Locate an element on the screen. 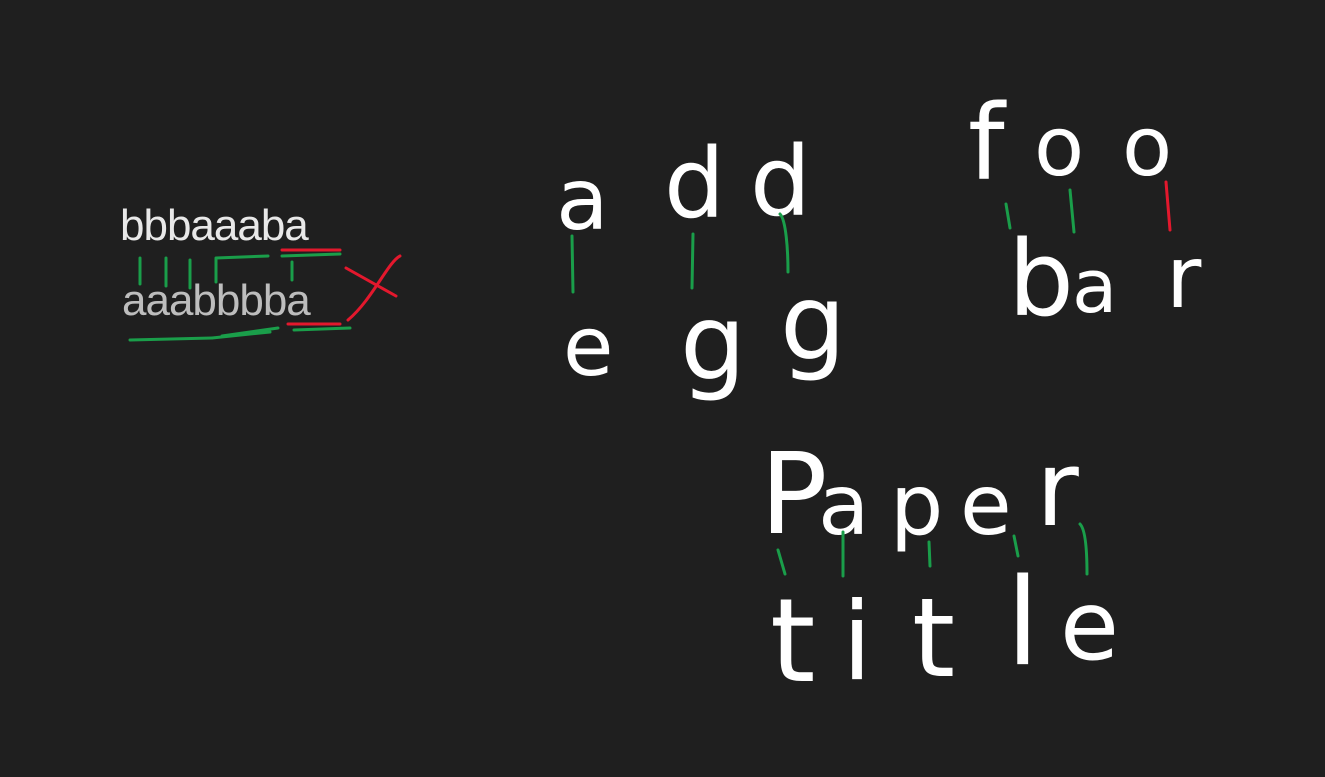 The height and width of the screenshot is (777, 1325). example-3-word-1-letter: f is located at coordinates (986, 143).